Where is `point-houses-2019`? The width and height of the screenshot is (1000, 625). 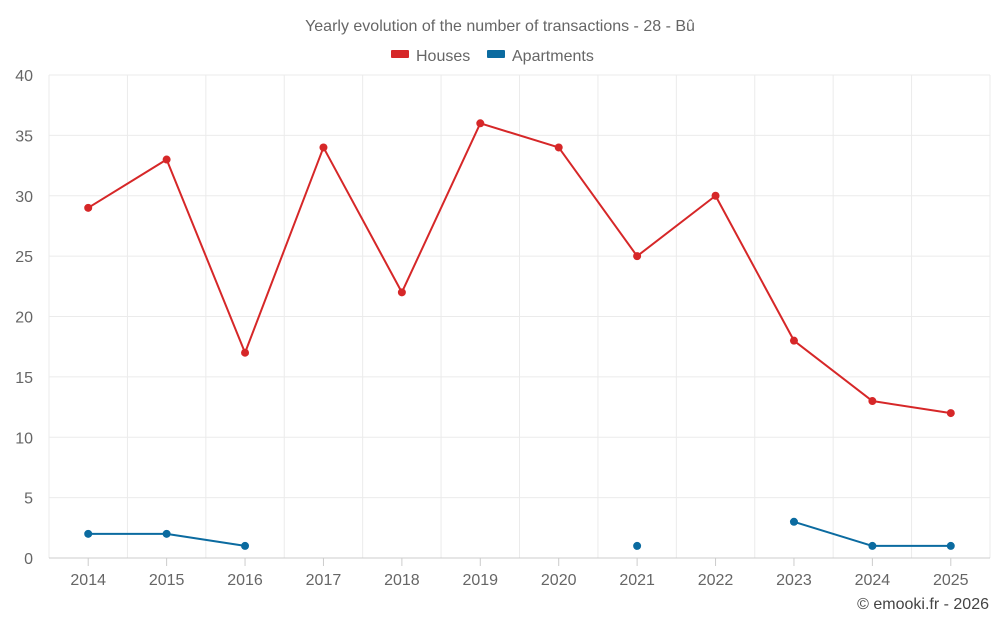 point-houses-2019 is located at coordinates (480, 123).